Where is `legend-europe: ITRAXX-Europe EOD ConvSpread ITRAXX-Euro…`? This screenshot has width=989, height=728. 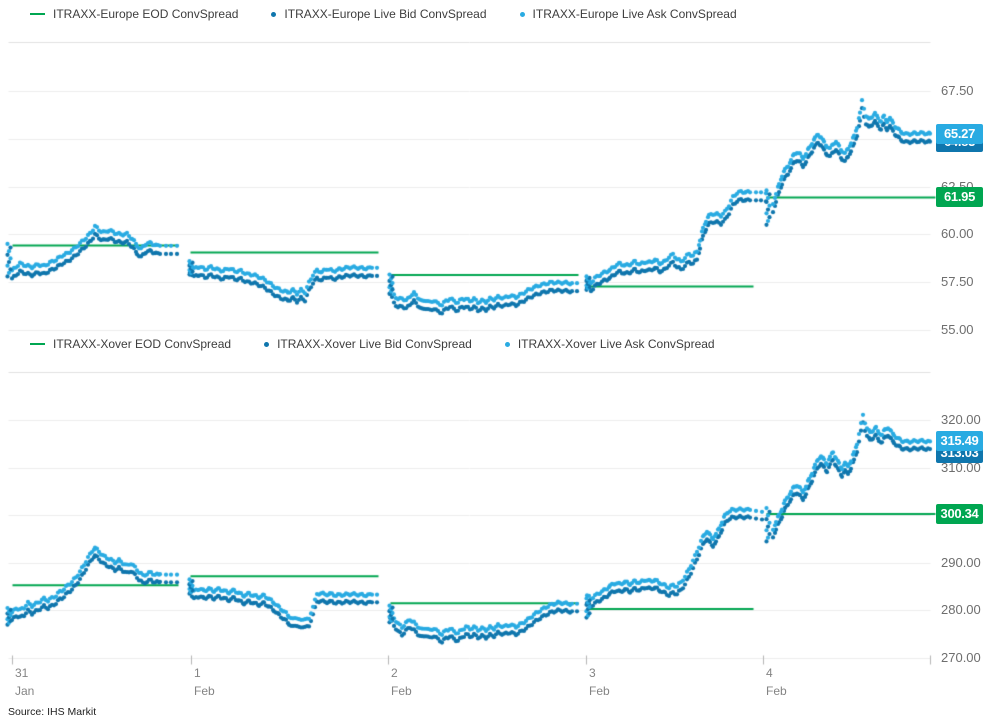
legend-europe: ITRAXX-Europe EOD ConvSpread ITRAXX-Euro… is located at coordinates (383, 14).